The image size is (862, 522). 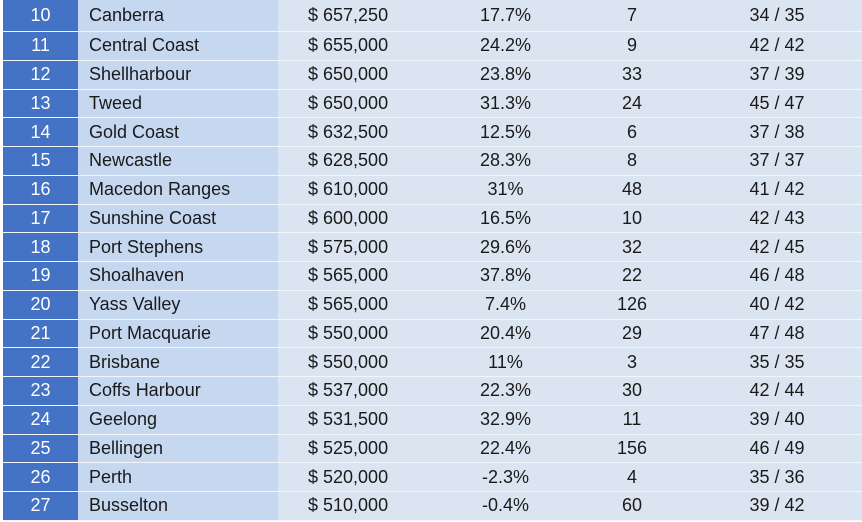 What do you see at coordinates (505, 276) in the screenshot?
I see `growth-percent-cell: 37.8%` at bounding box center [505, 276].